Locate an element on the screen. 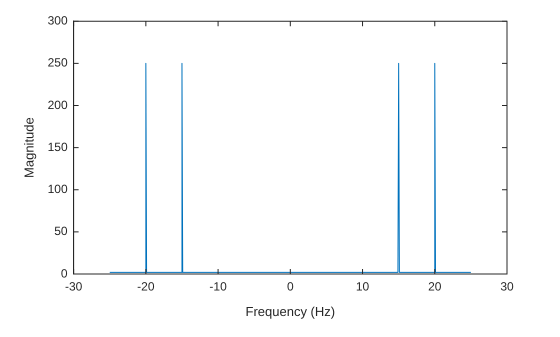  x-tick-label: 10 is located at coordinates (363, 287).